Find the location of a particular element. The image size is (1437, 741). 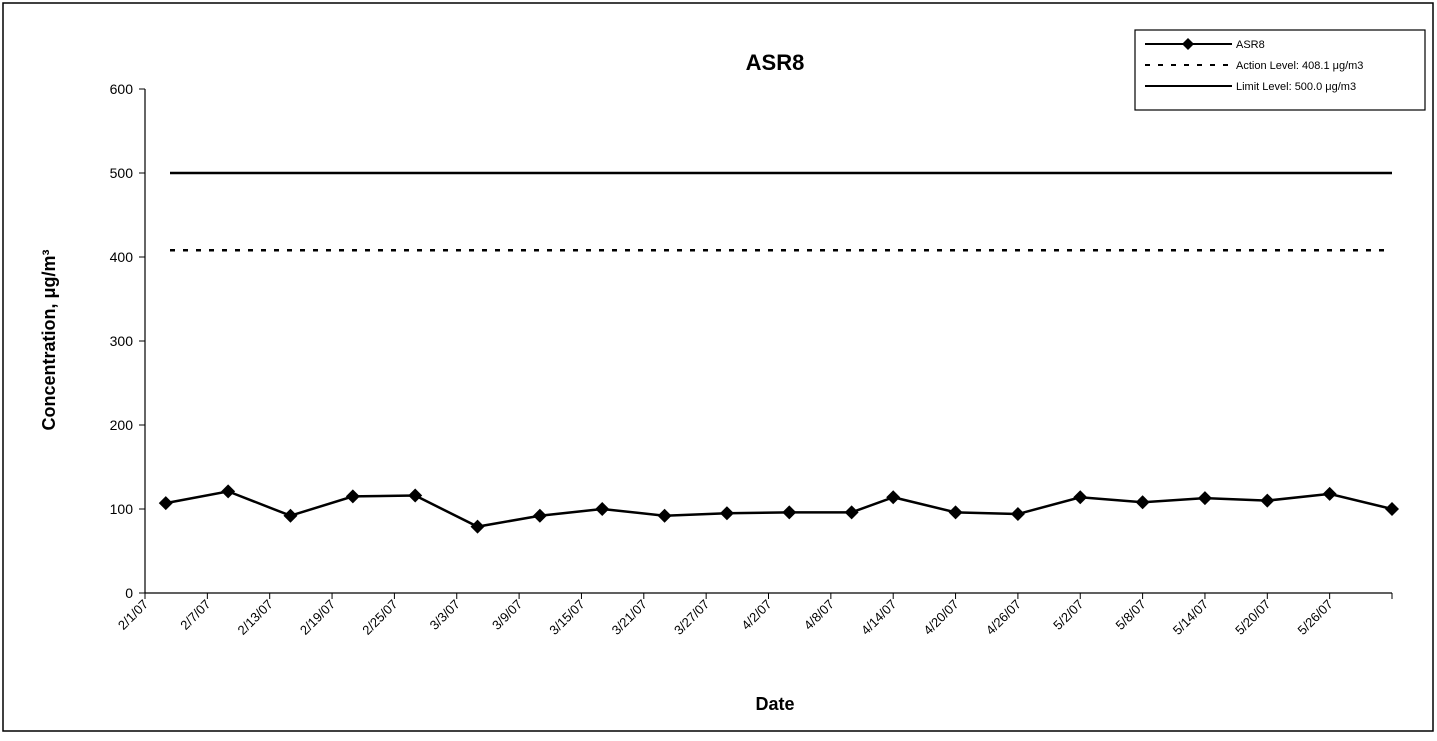

y-tick-label: 500 is located at coordinates (122, 173).